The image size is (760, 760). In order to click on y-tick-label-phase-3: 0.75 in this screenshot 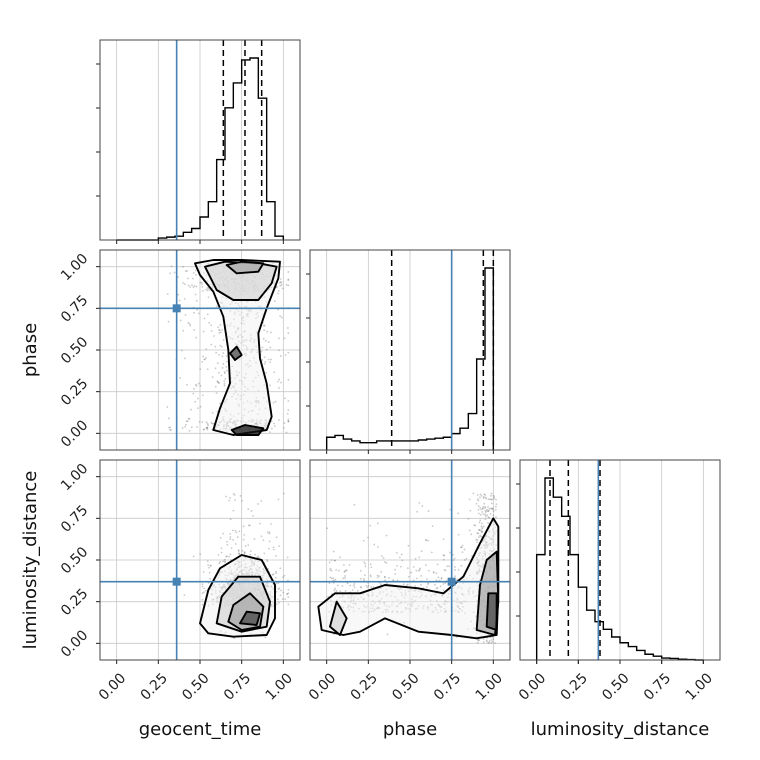, I will do `click(74, 308)`.